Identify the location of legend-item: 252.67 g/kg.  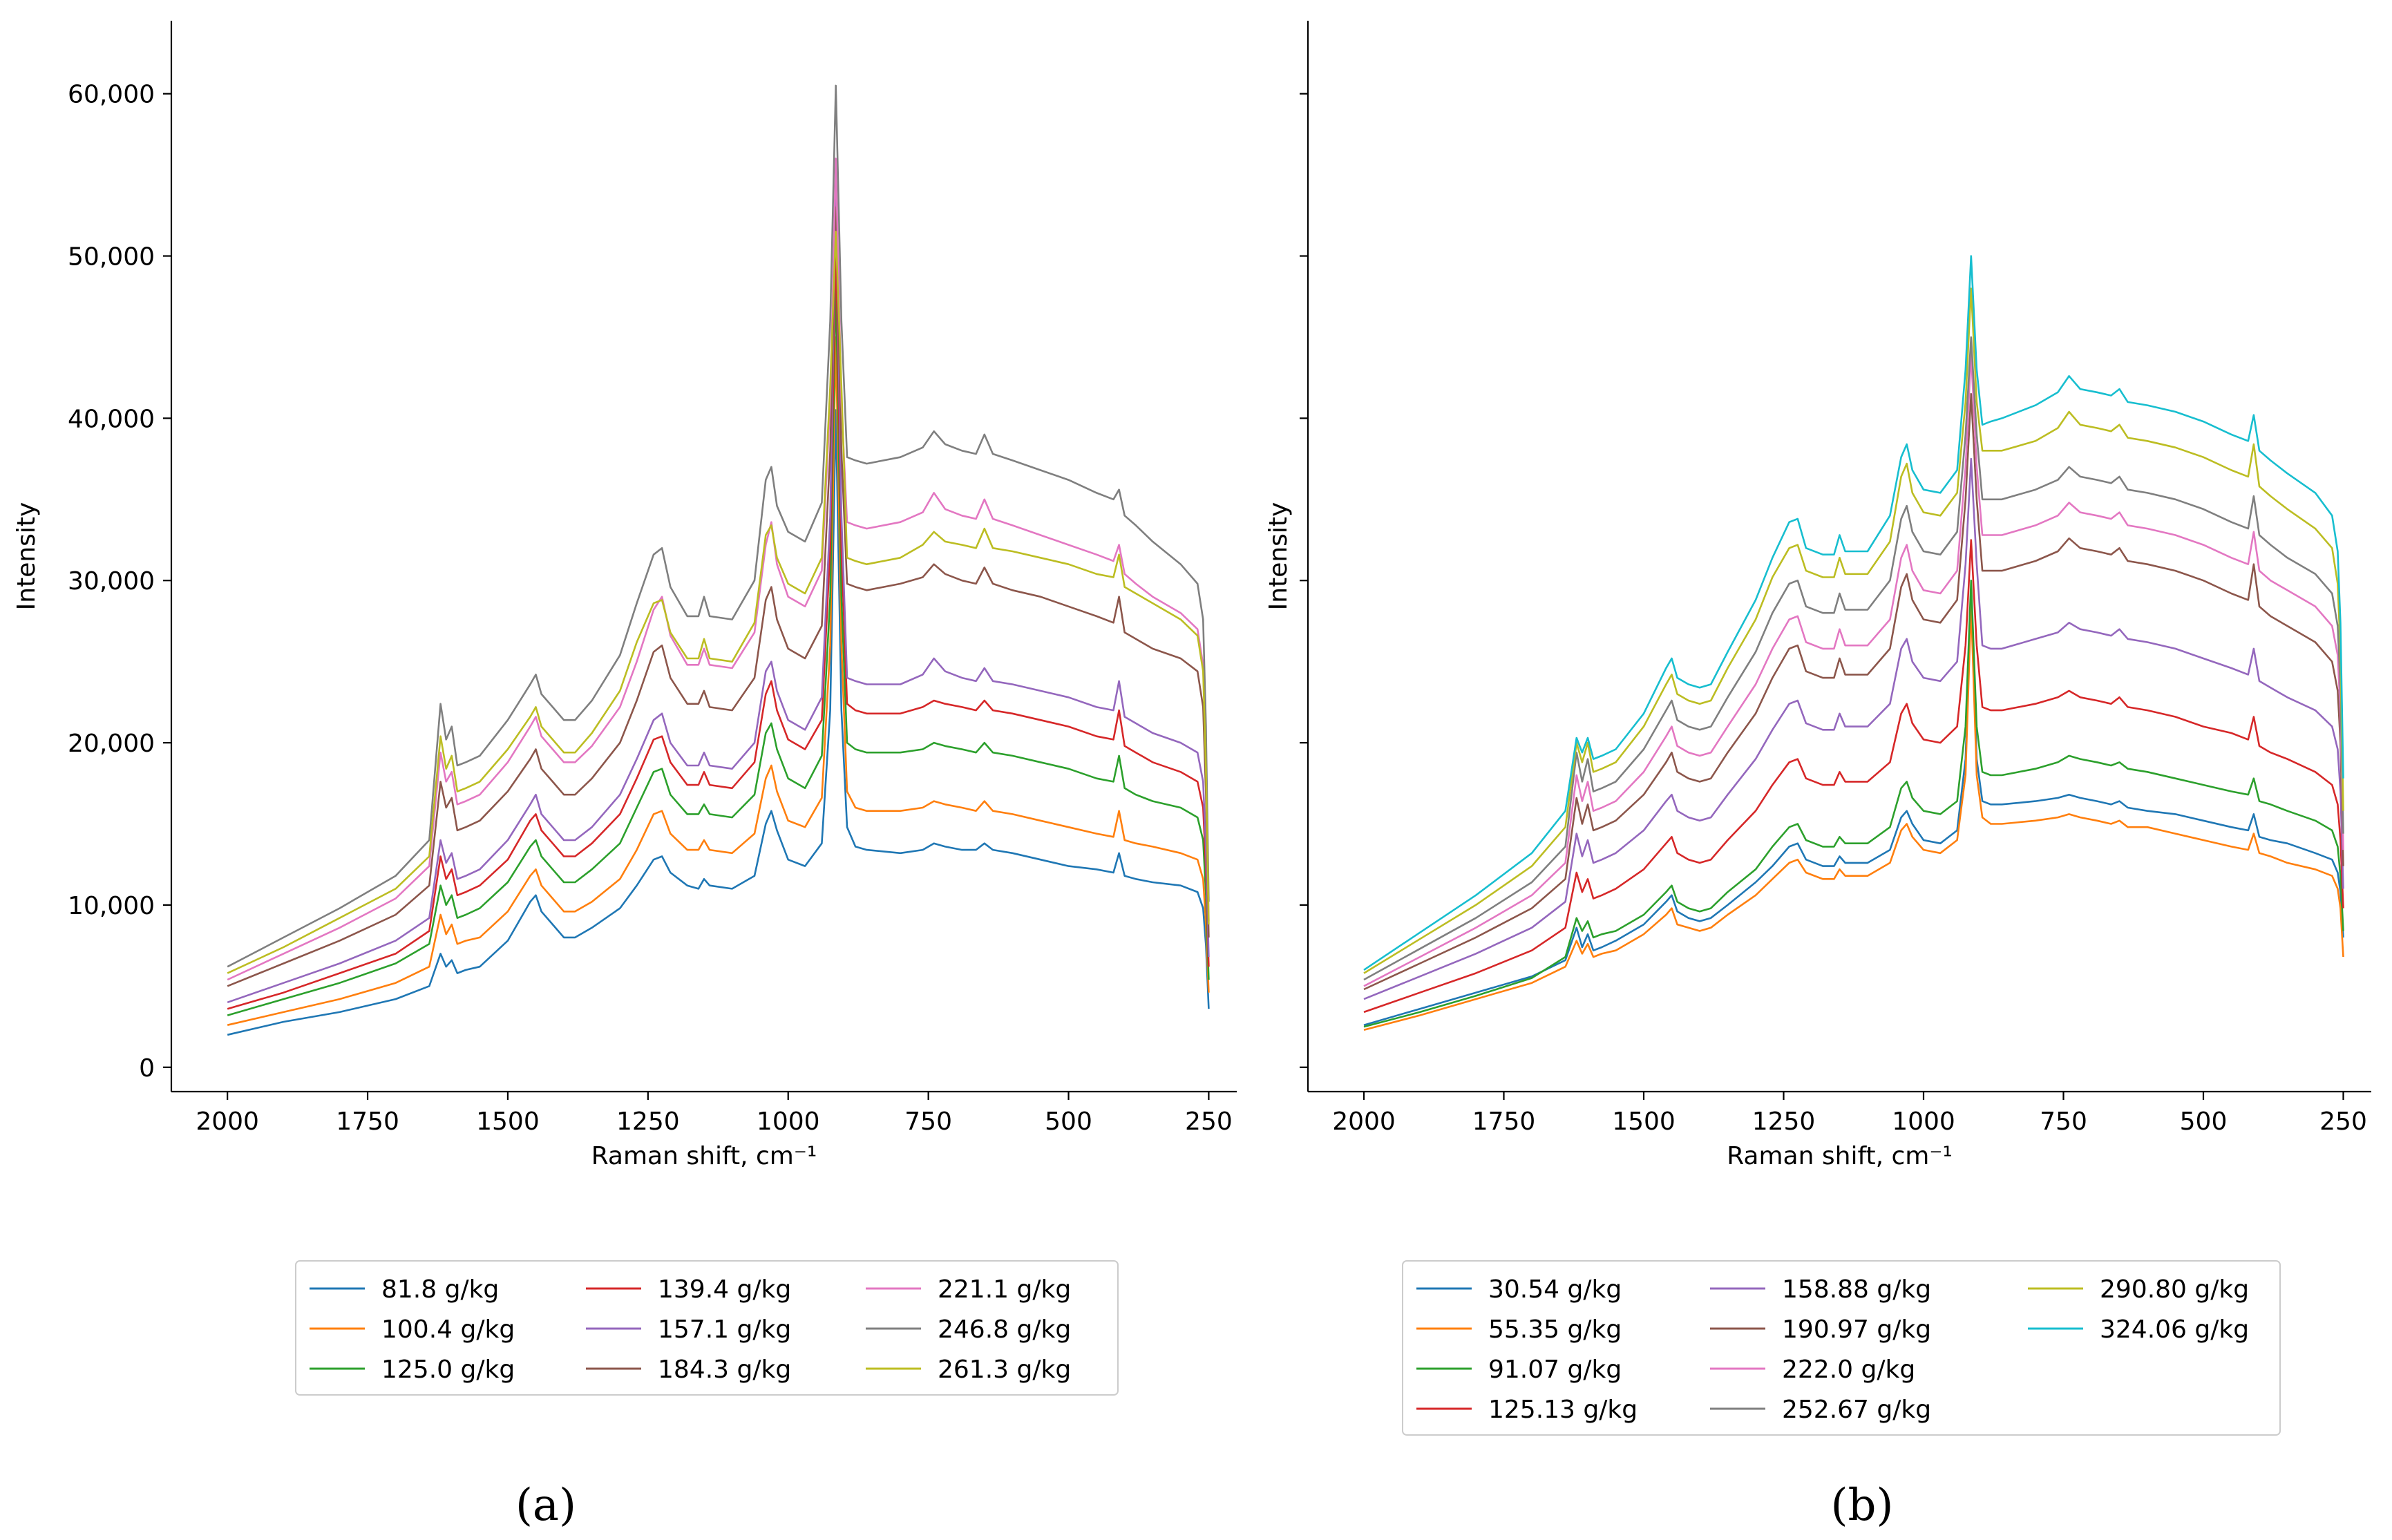
(1821, 1410).